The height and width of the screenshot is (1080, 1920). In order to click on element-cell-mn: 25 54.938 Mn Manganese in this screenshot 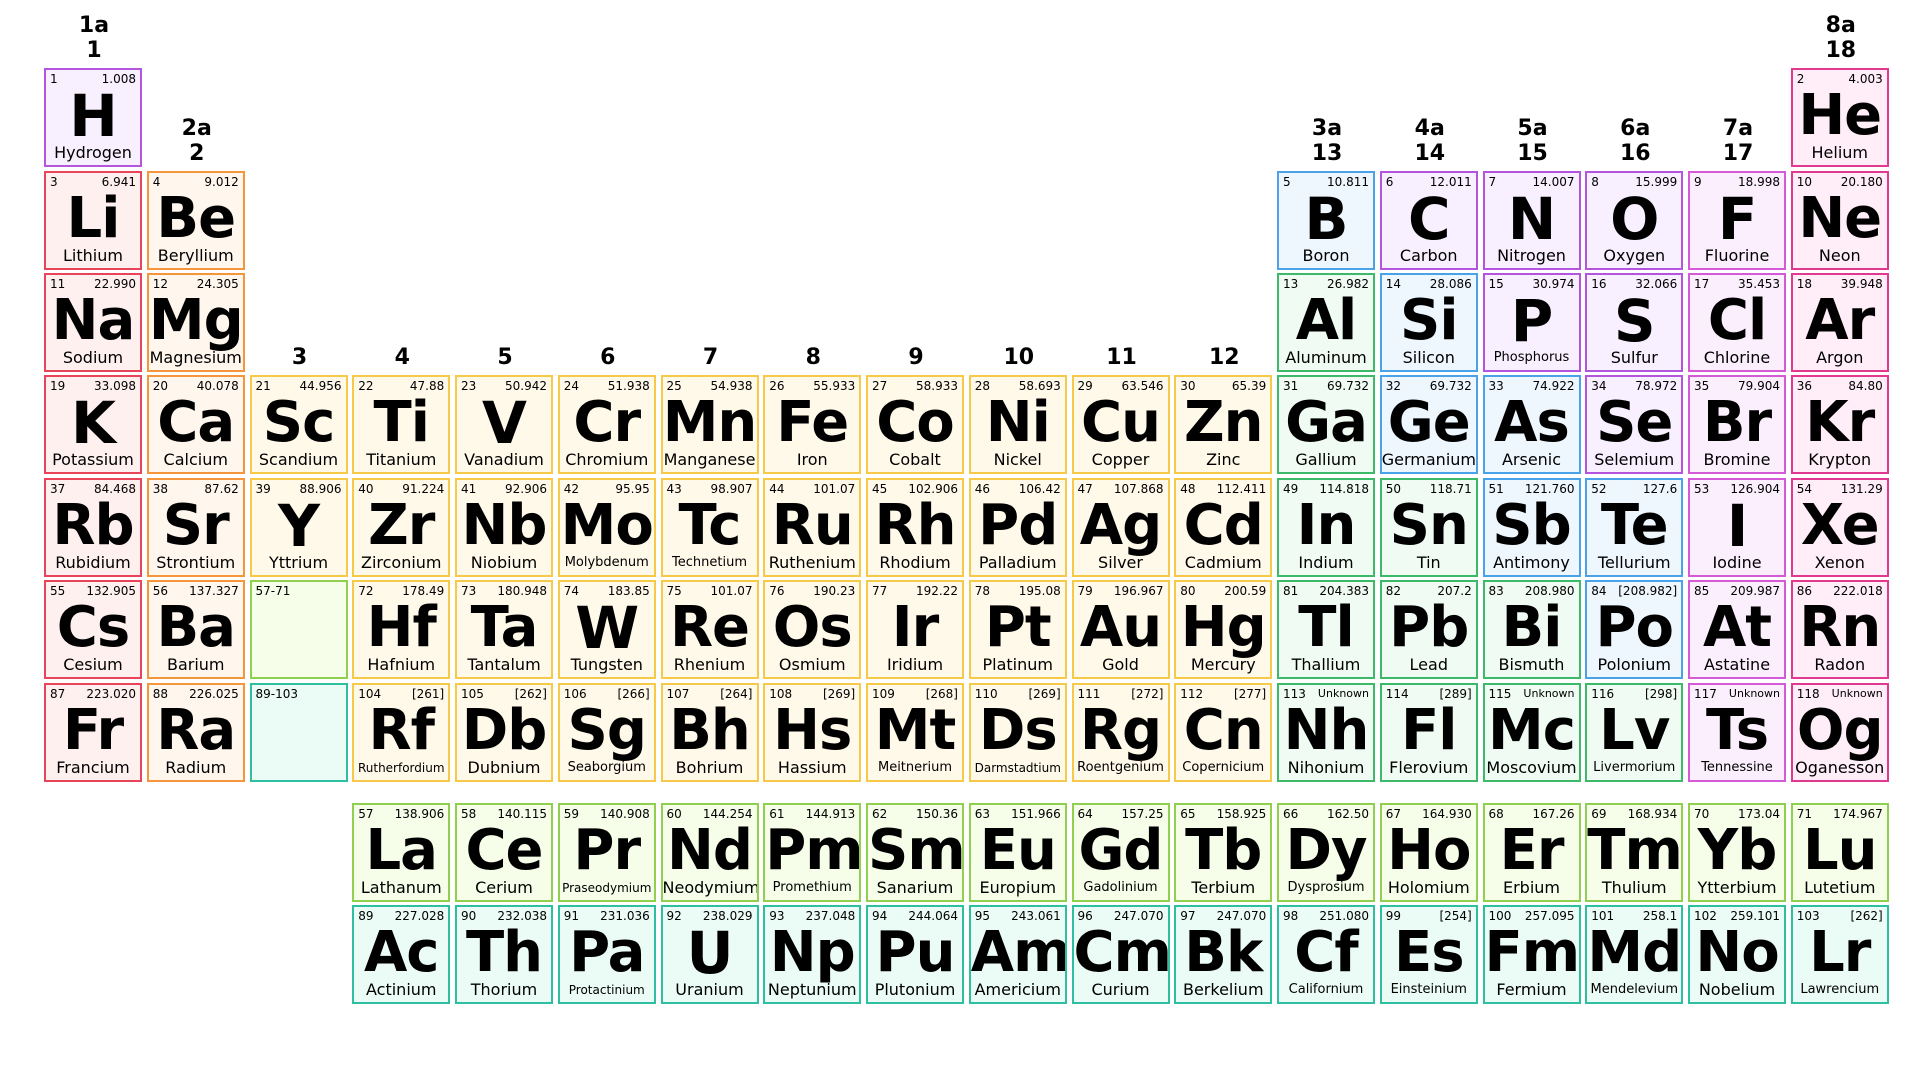, I will do `click(709, 424)`.